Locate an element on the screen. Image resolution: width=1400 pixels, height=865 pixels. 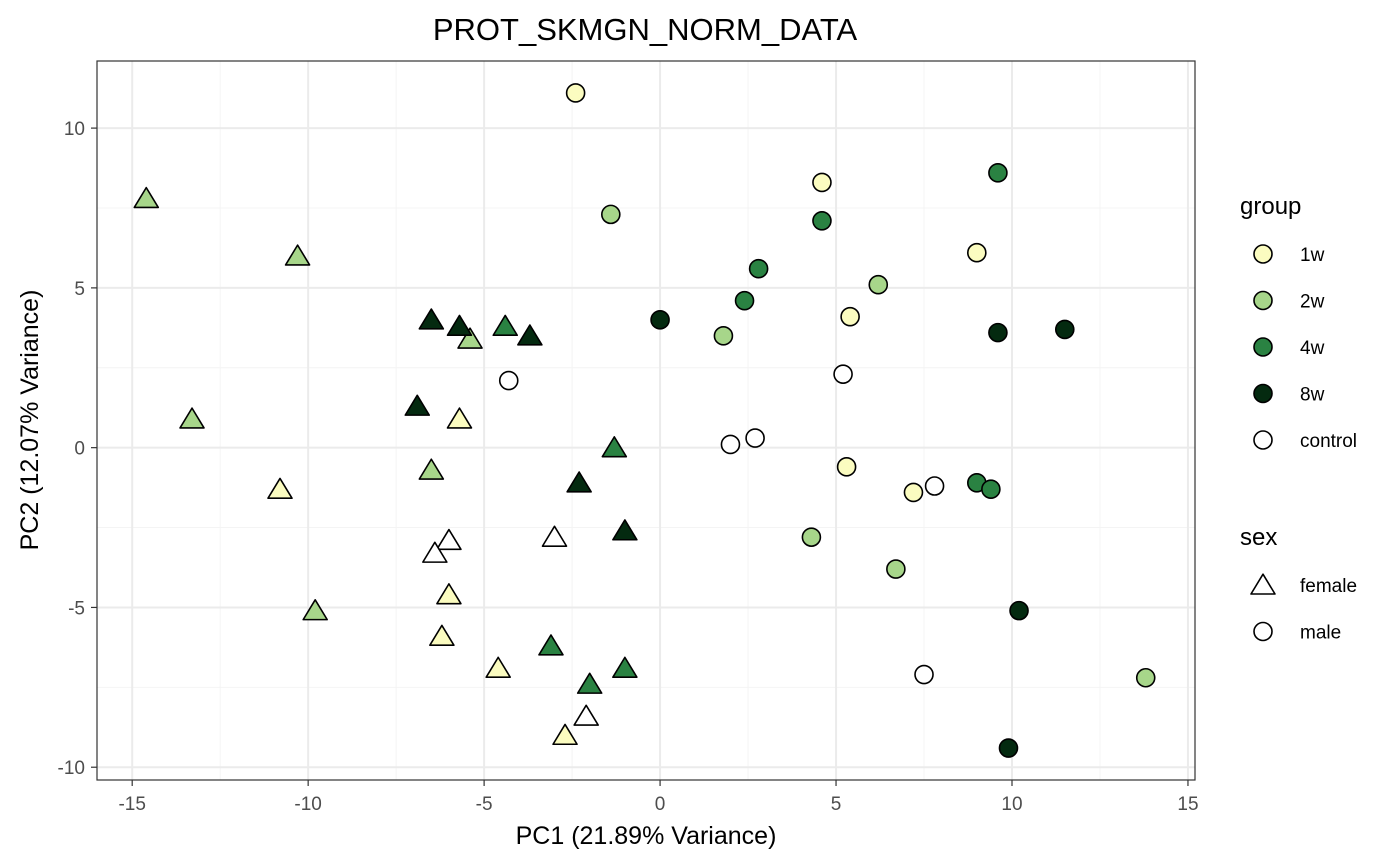
x-tick-label: -15 is located at coordinates (131, 804).